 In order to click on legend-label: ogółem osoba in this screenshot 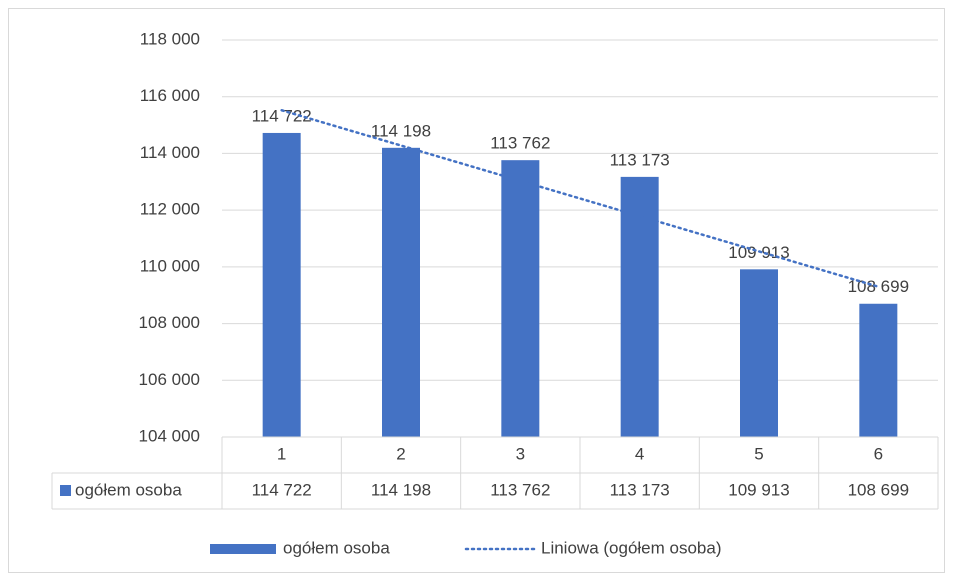, I will do `click(336, 547)`.